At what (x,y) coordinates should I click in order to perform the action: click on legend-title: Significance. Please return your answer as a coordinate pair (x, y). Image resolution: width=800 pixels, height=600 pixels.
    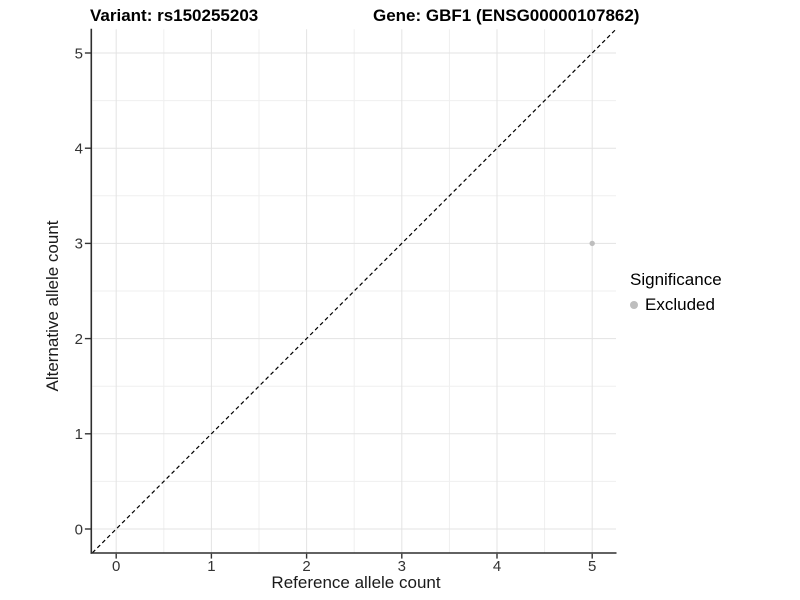
    Looking at the image, I should click on (676, 279).